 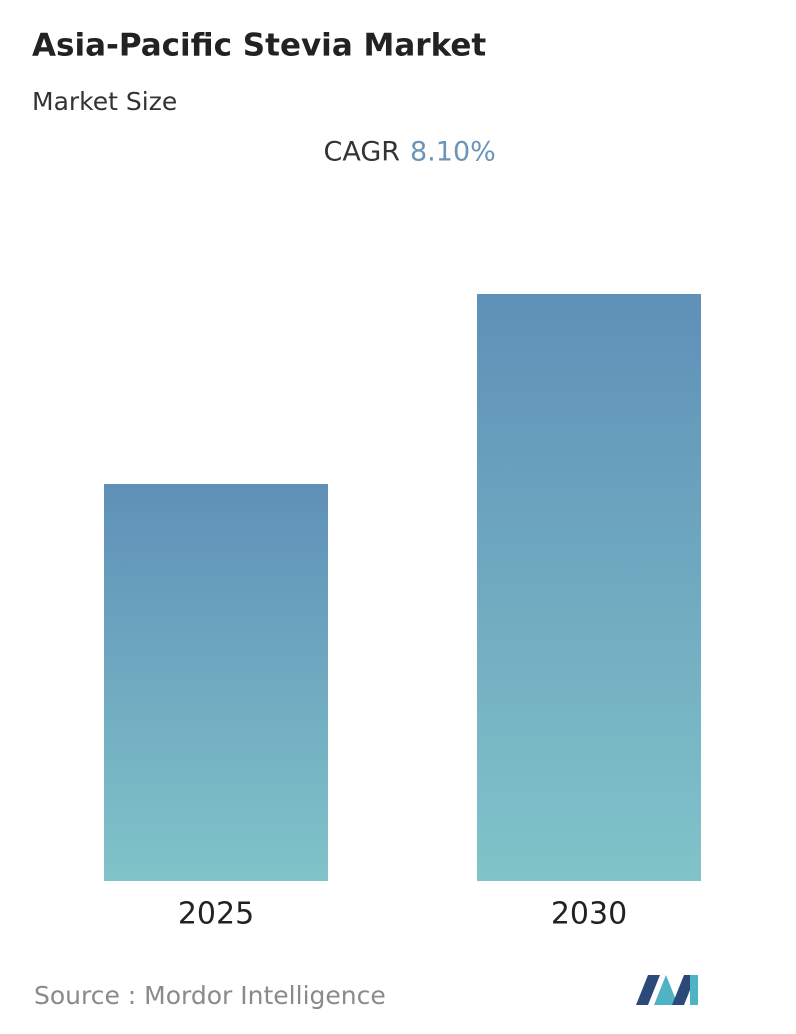 What do you see at coordinates (216, 682) in the screenshot?
I see `bar` at bounding box center [216, 682].